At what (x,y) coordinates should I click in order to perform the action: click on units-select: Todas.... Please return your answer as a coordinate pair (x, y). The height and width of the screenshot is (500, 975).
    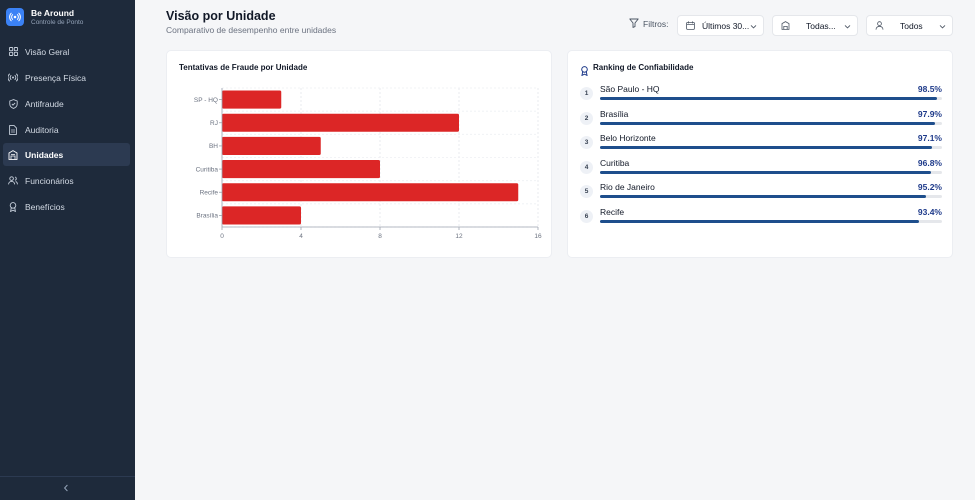
    Looking at the image, I should click on (815, 25).